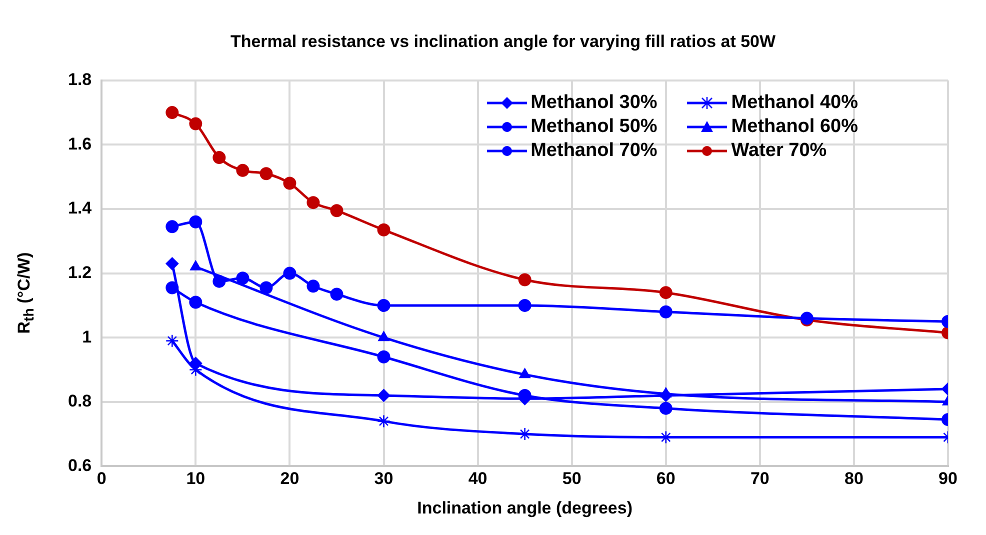 The height and width of the screenshot is (535, 986). I want to click on legend-label: Methanol 60%, so click(794, 127).